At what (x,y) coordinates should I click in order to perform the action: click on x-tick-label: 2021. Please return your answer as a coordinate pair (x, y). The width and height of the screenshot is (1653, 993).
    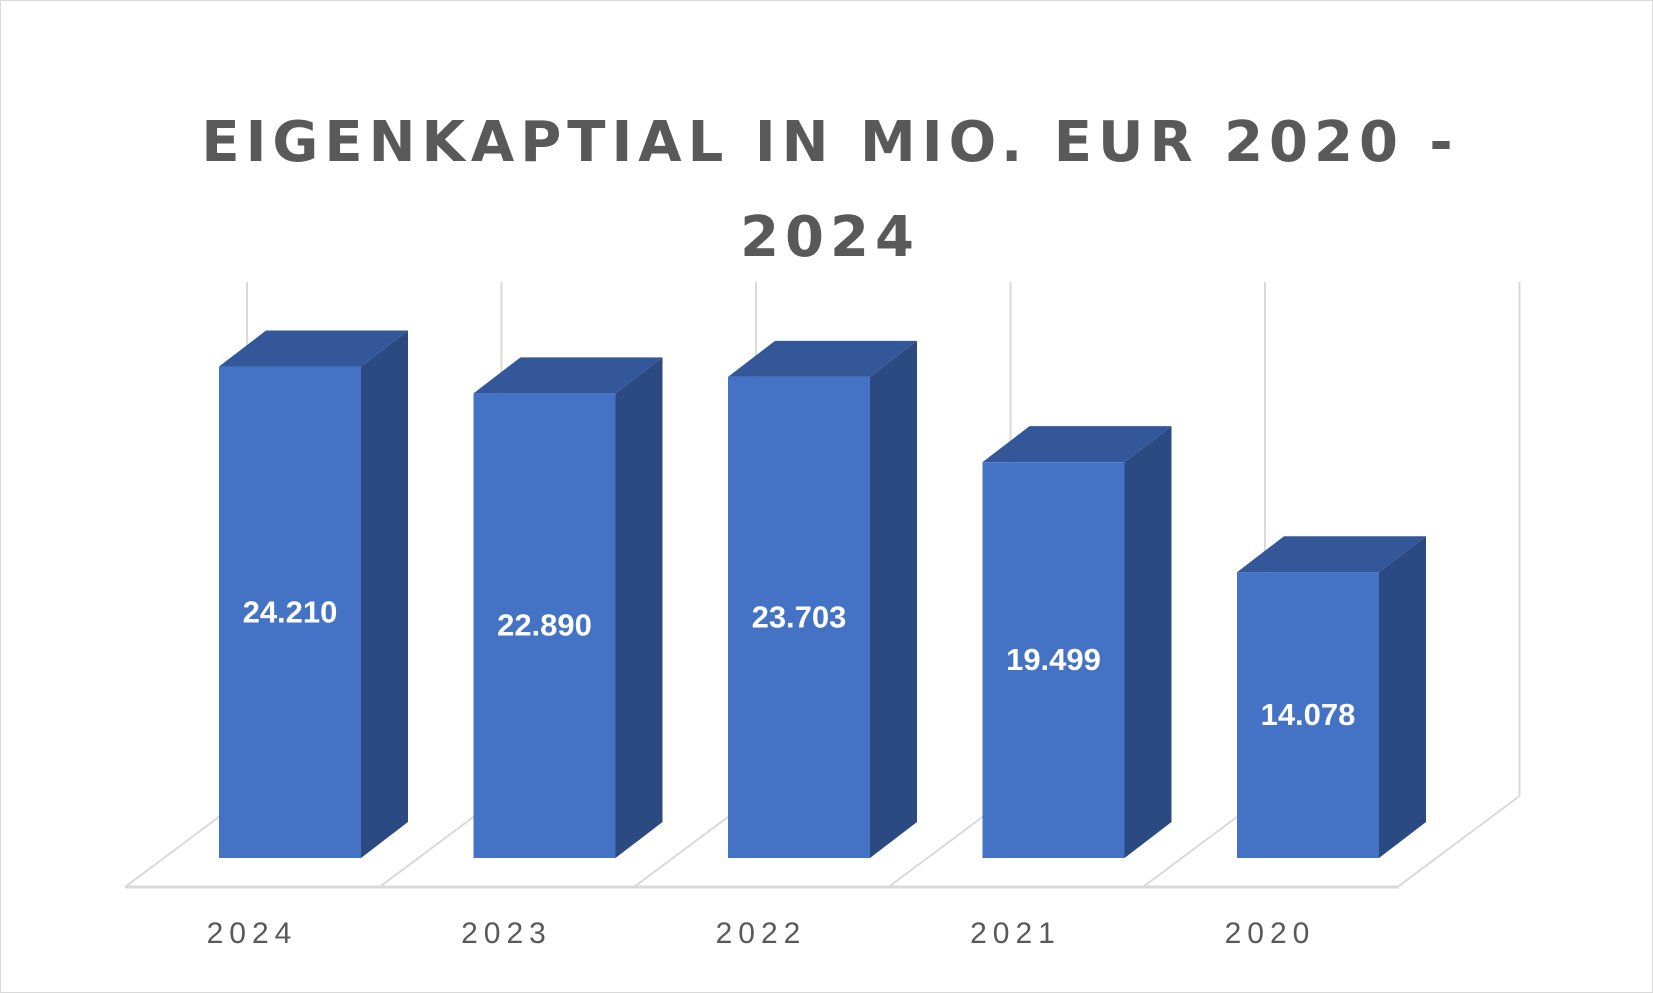
    Looking at the image, I should click on (1015, 933).